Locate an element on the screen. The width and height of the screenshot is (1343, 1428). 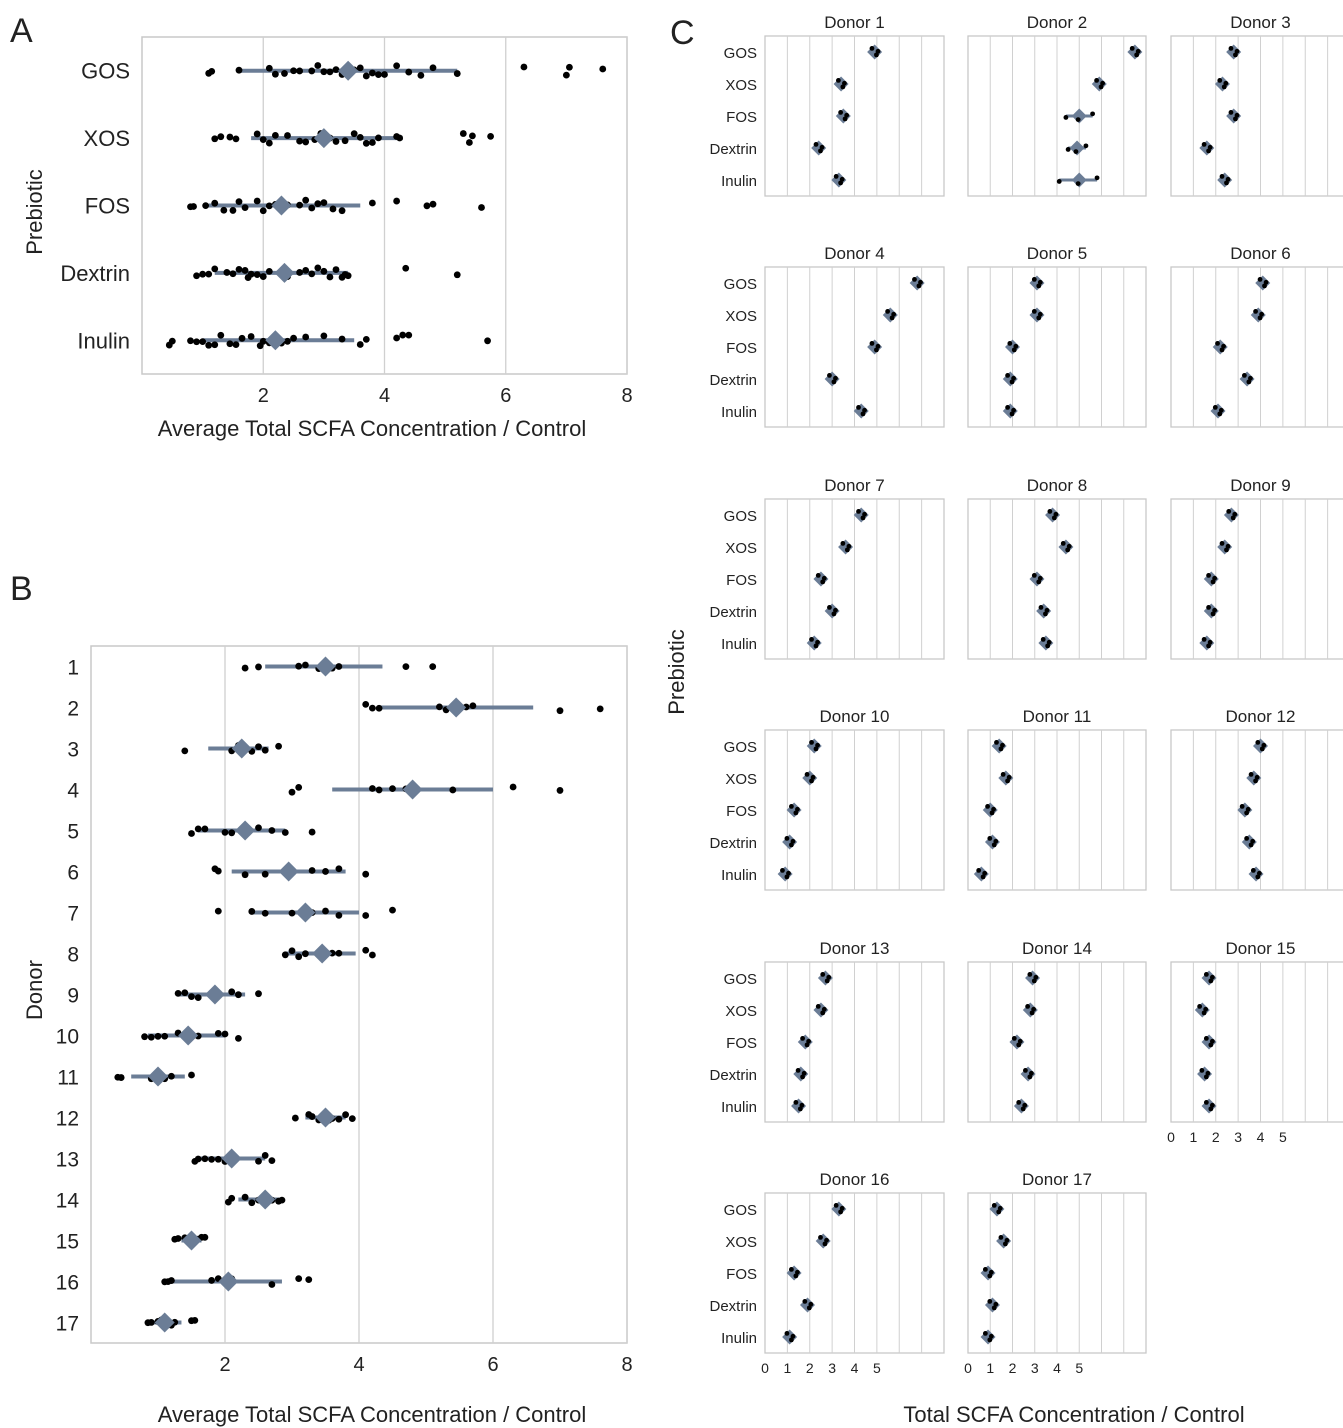
panel-b-category-label: 5 is located at coordinates (73, 832).